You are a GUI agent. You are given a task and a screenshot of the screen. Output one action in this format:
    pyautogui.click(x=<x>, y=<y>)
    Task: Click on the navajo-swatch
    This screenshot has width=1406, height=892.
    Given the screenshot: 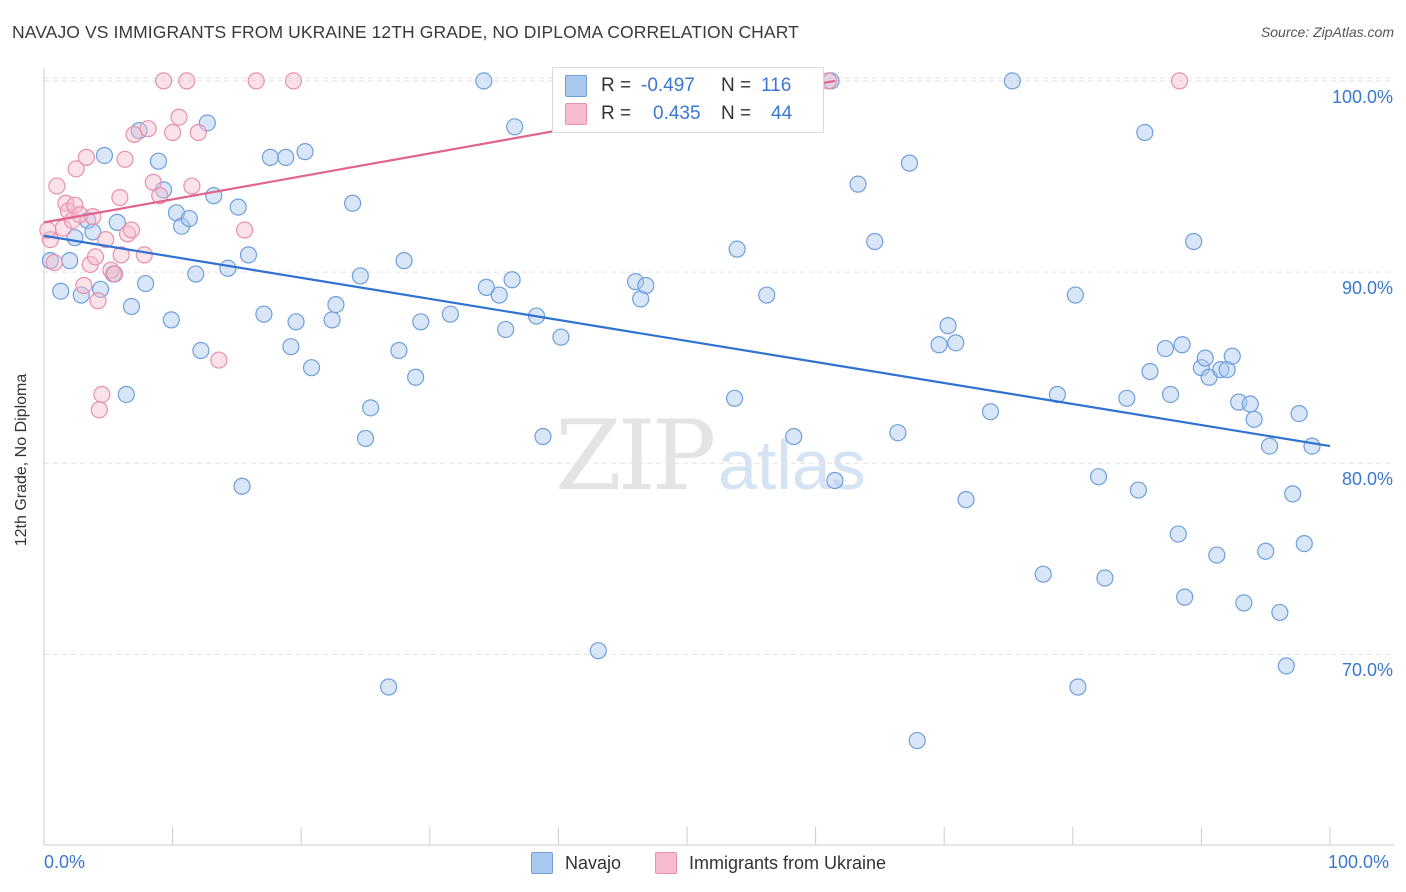 What is the action you would take?
    pyautogui.click(x=576, y=86)
    